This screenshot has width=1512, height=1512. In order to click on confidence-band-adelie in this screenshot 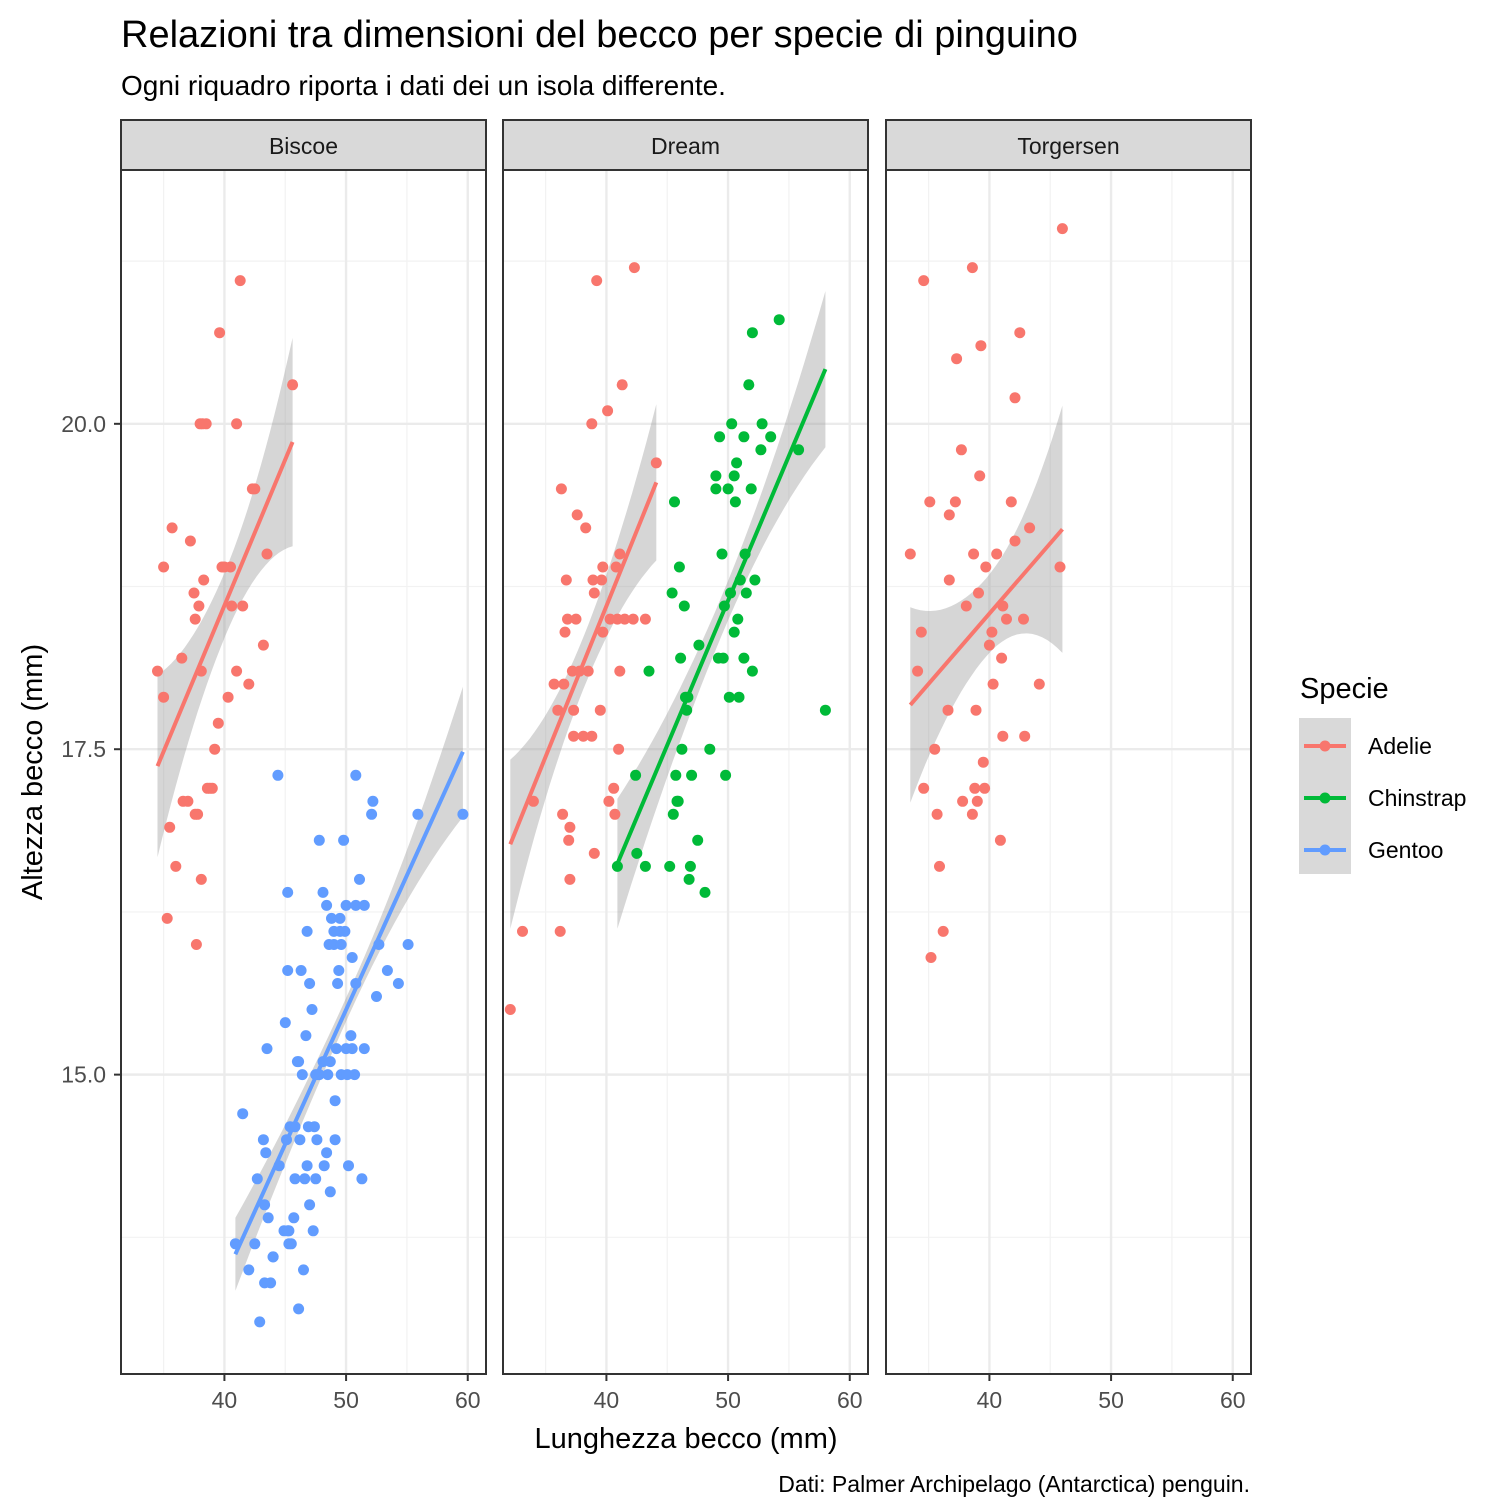, I will do `click(225, 597)`.